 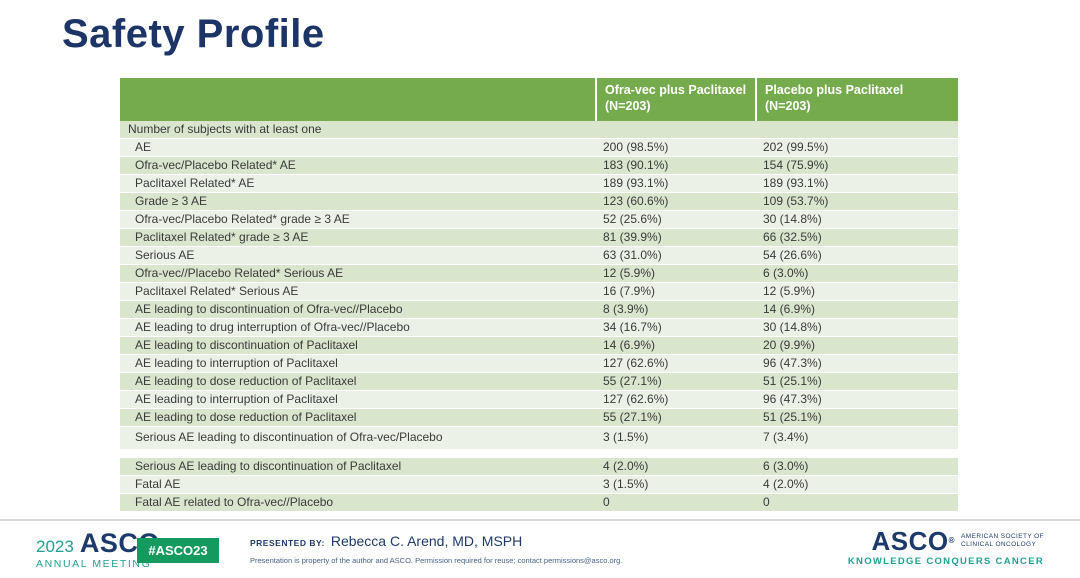 What do you see at coordinates (626, 309) in the screenshot?
I see `ofra-vec-value: 8 (3.9%)` at bounding box center [626, 309].